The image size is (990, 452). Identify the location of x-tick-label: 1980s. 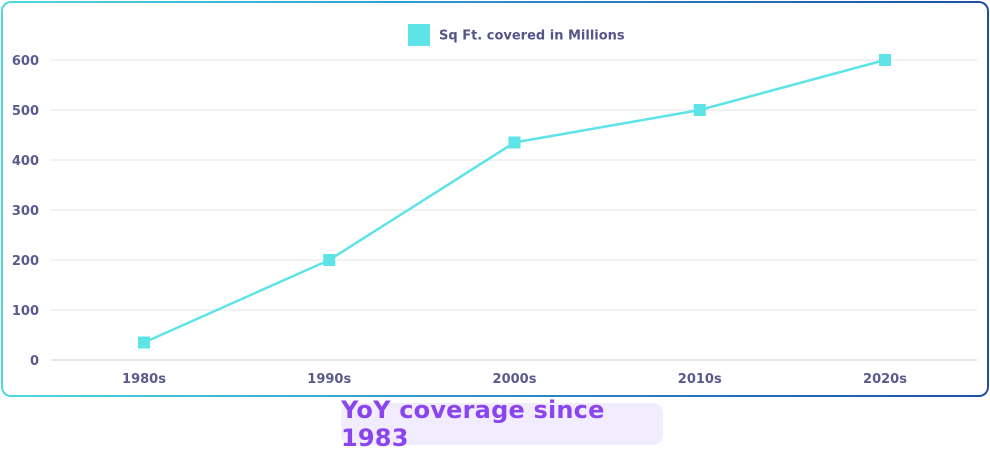
(144, 379).